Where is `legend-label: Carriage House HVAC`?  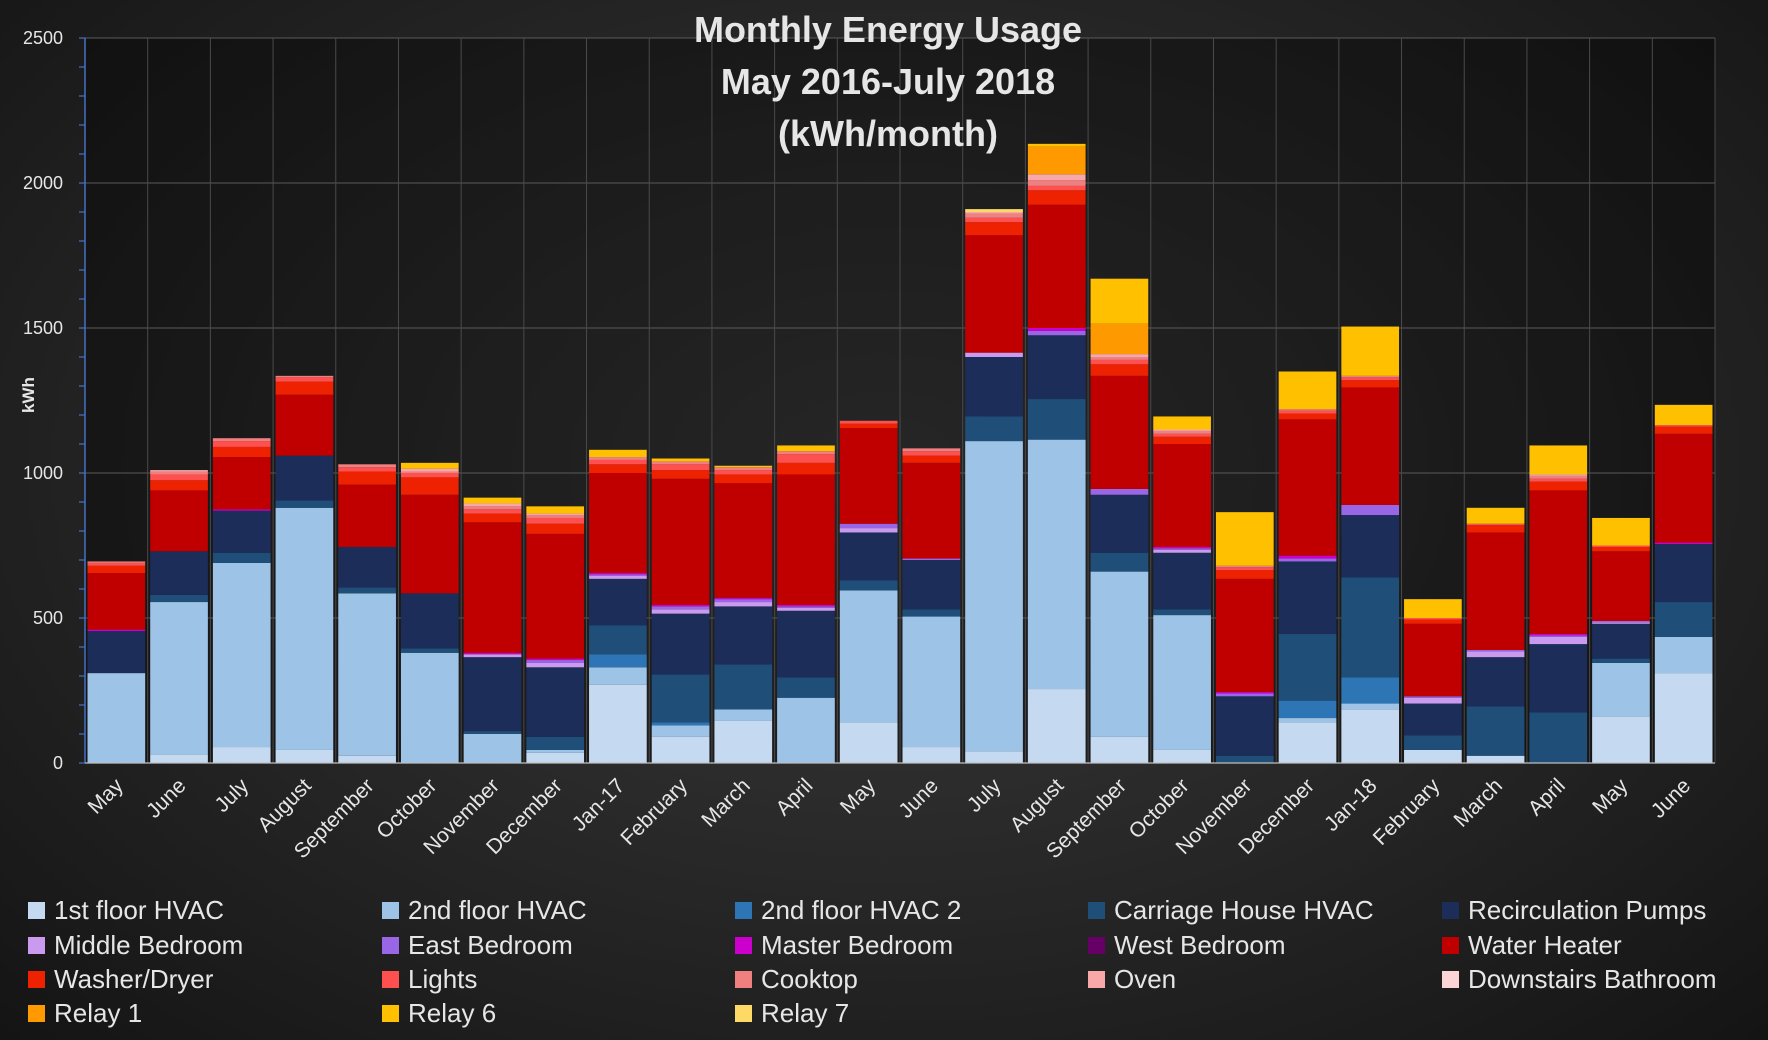
legend-label: Carriage House HVAC is located at coordinates (1244, 910).